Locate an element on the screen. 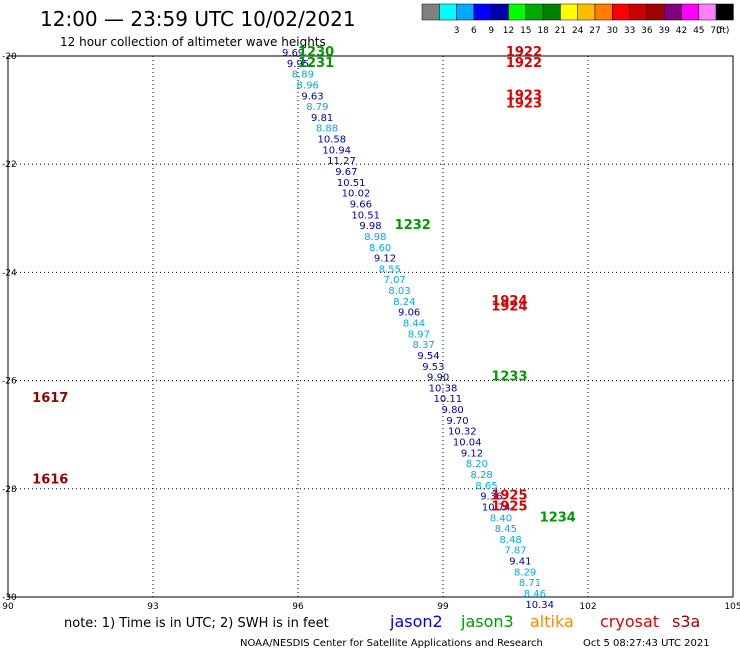  wave-height-value: 8.40 is located at coordinates (501, 518).